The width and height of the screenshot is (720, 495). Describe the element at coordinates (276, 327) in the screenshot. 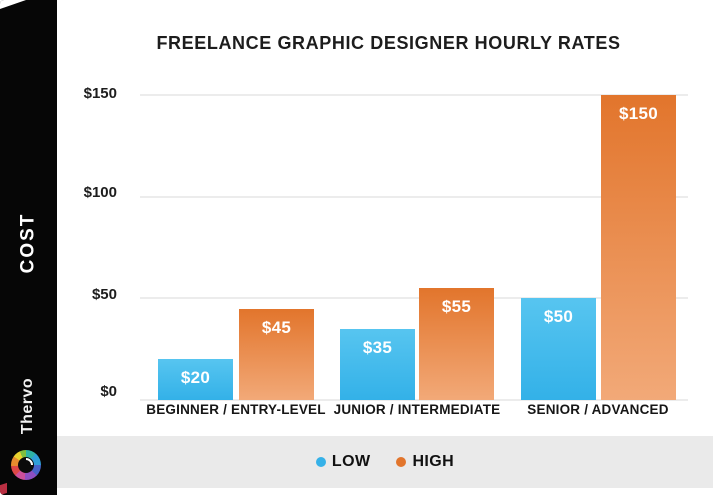

I see `bar-value-label: $45` at that location.